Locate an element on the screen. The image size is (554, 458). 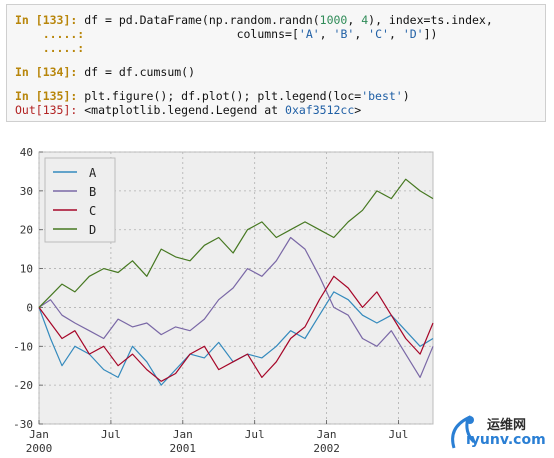
code-text: df = df.cumsum() is located at coordinates (136, 72).